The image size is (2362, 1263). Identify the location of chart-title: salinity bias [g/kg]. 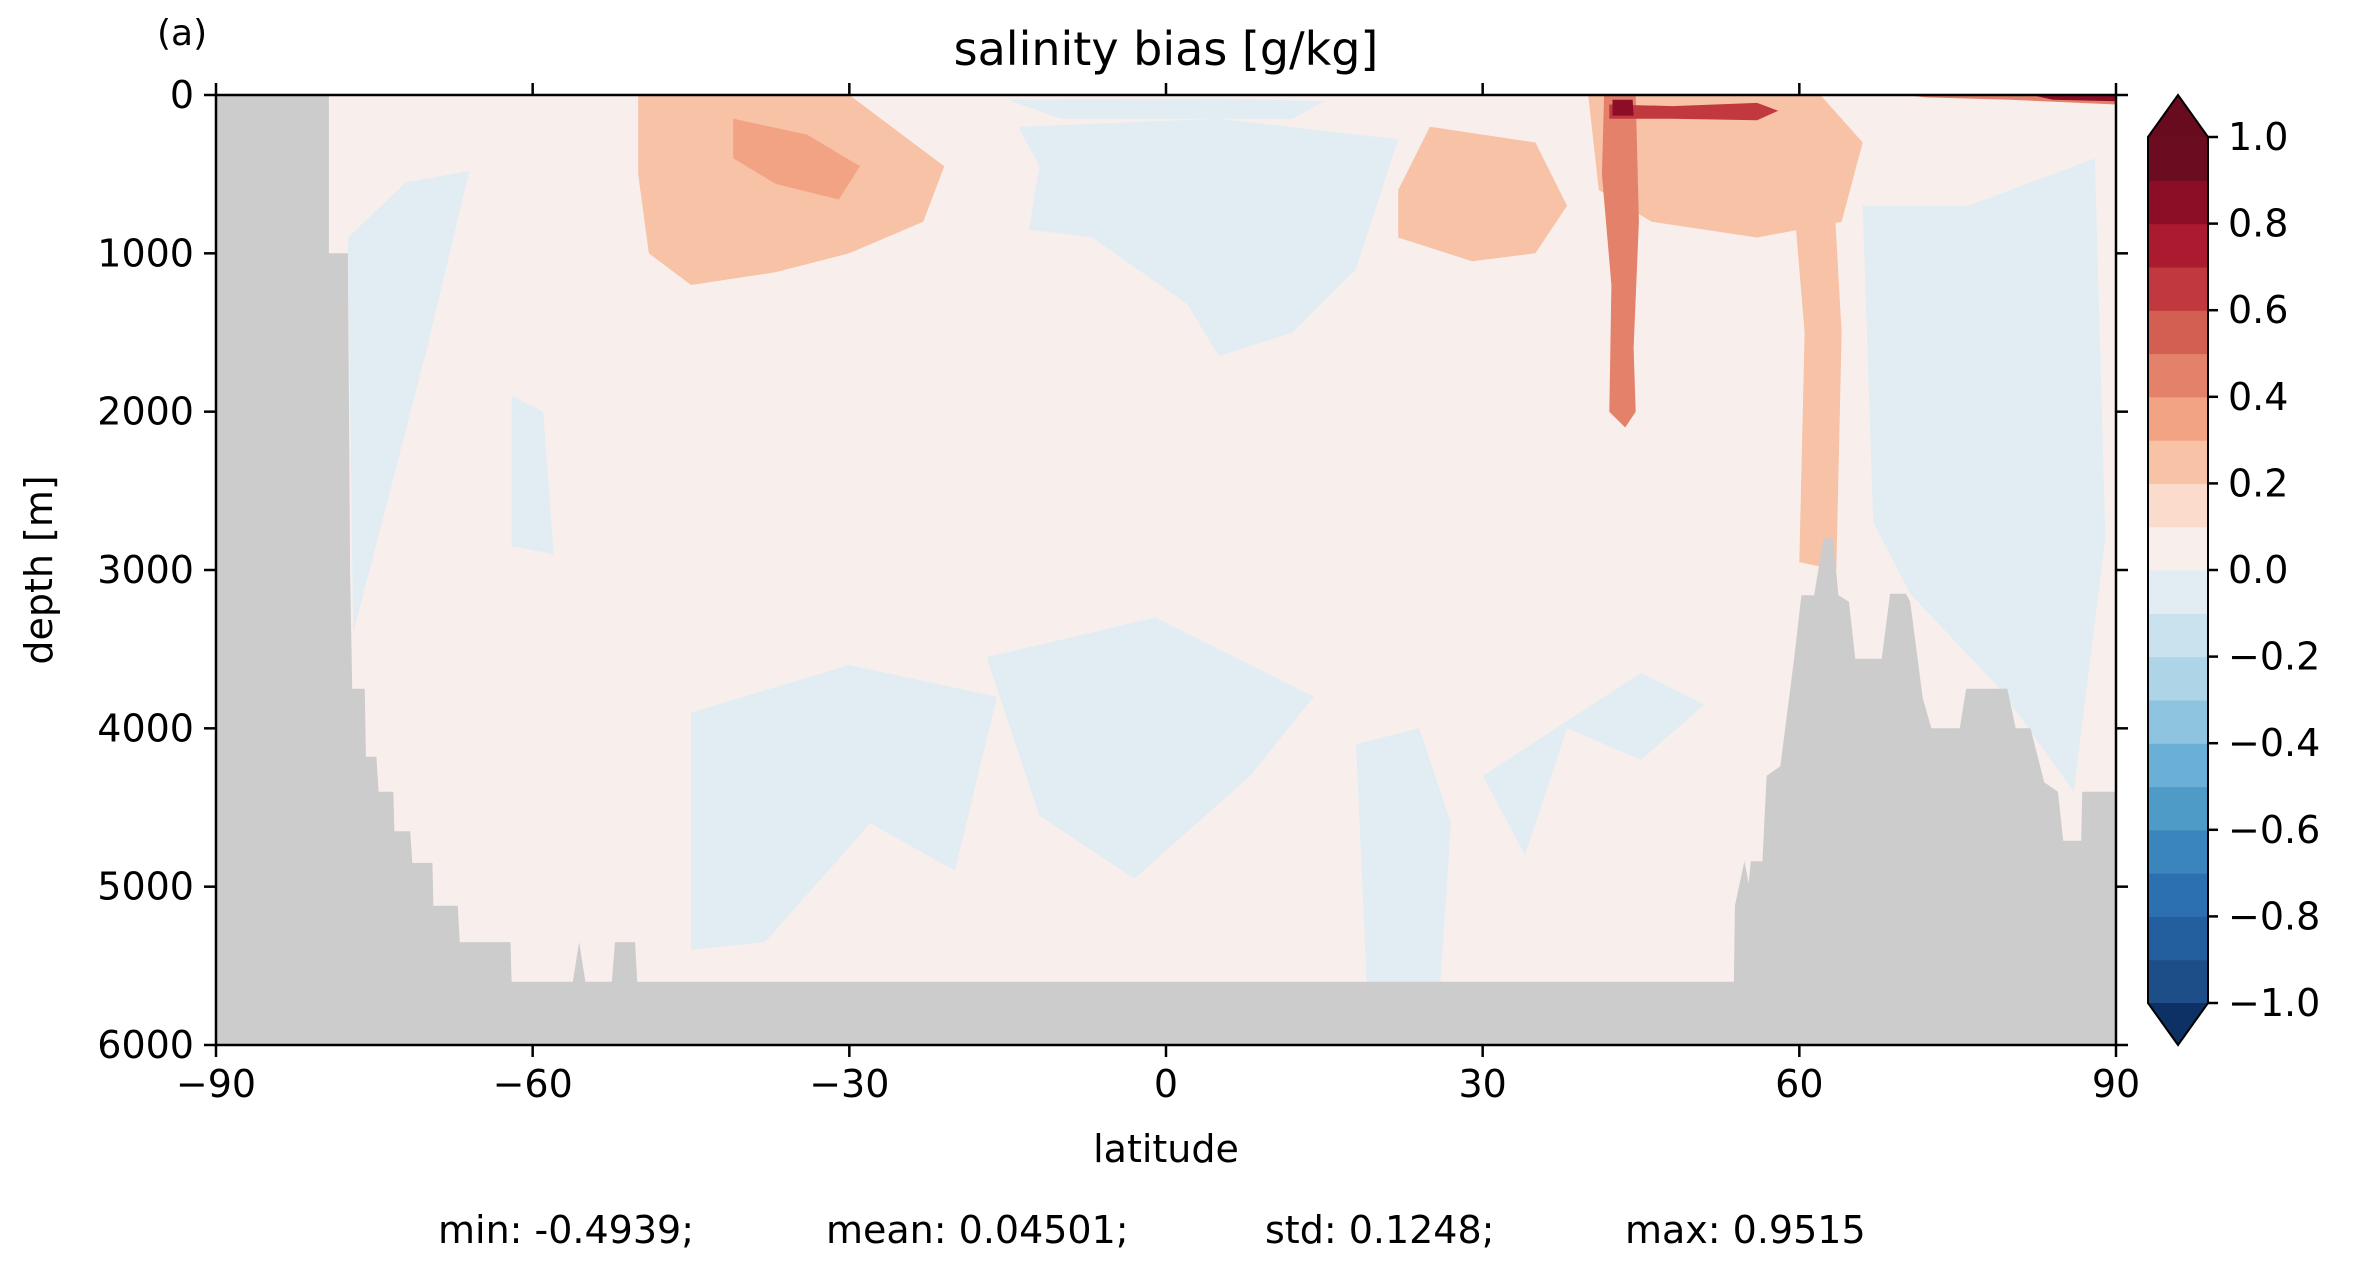
(1166, 49).